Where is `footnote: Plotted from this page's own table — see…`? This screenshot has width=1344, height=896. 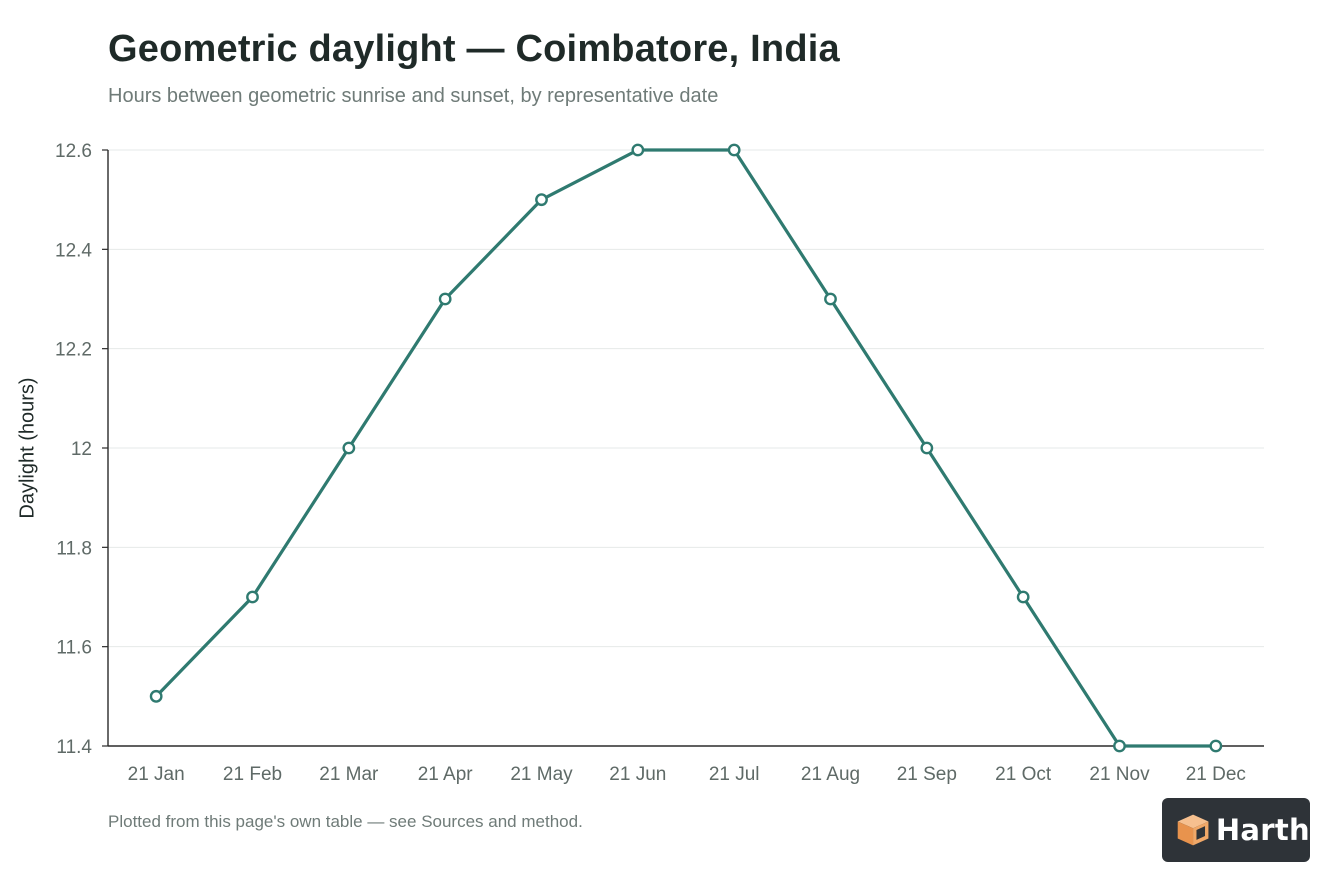 footnote: Plotted from this page's own table — see… is located at coordinates (345, 821).